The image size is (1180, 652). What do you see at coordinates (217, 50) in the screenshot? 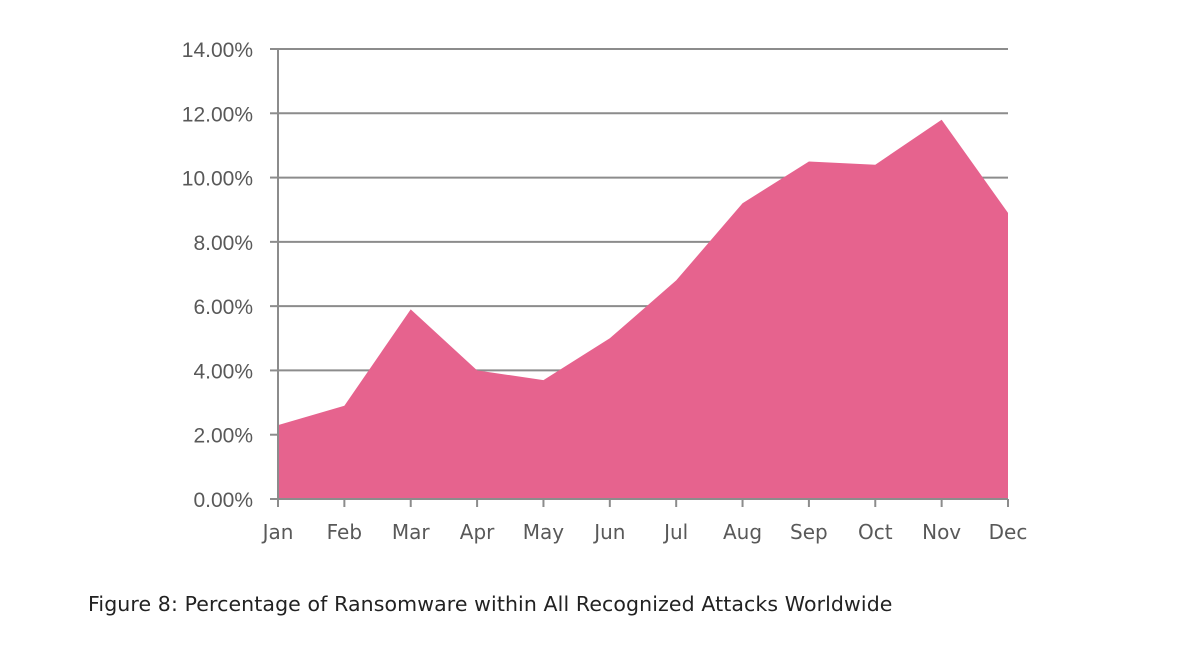
I see `y-tick-label: 14.00%` at bounding box center [217, 50].